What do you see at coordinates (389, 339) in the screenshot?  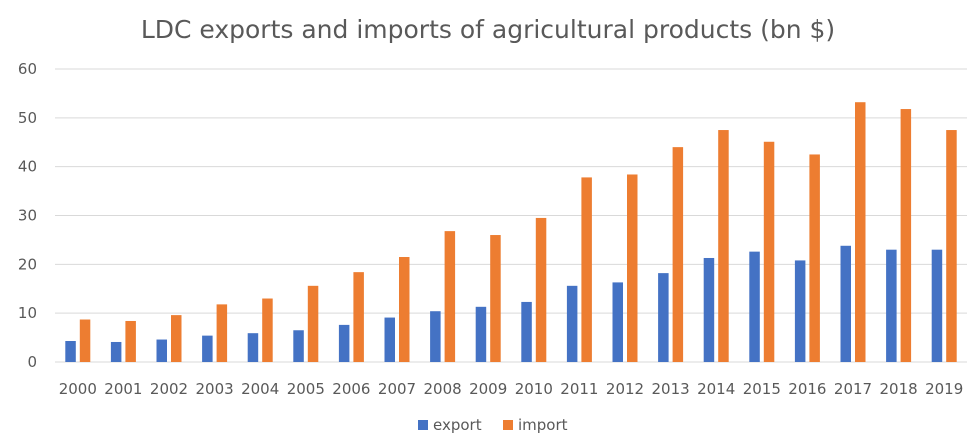 I see `bar-export-2007` at bounding box center [389, 339].